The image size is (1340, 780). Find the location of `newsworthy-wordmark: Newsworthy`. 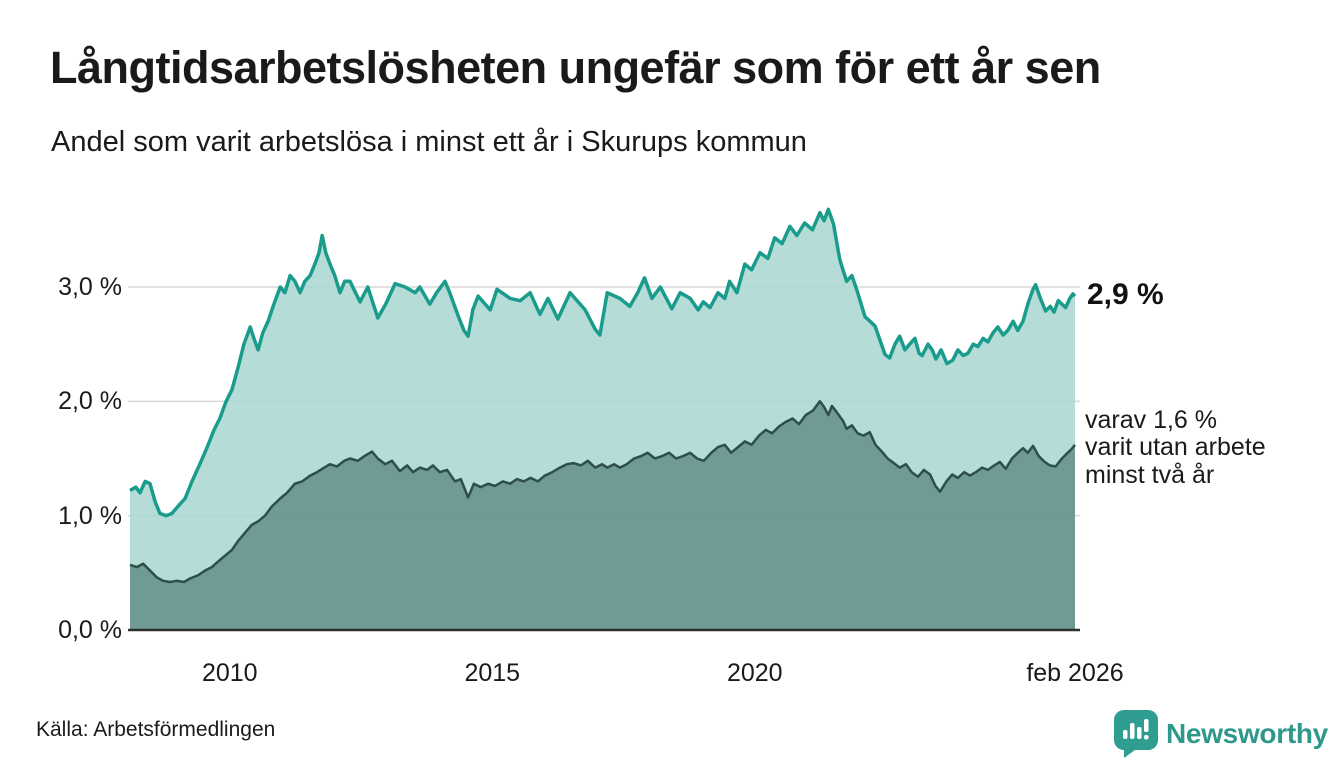

newsworthy-wordmark: Newsworthy is located at coordinates (1247, 733).